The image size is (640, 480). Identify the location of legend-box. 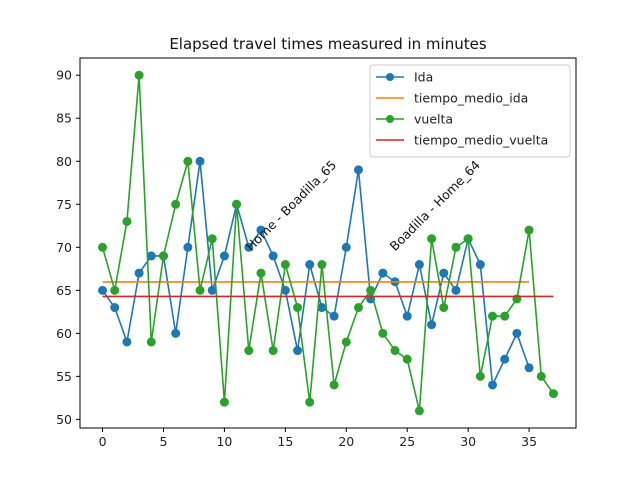
(470, 111).